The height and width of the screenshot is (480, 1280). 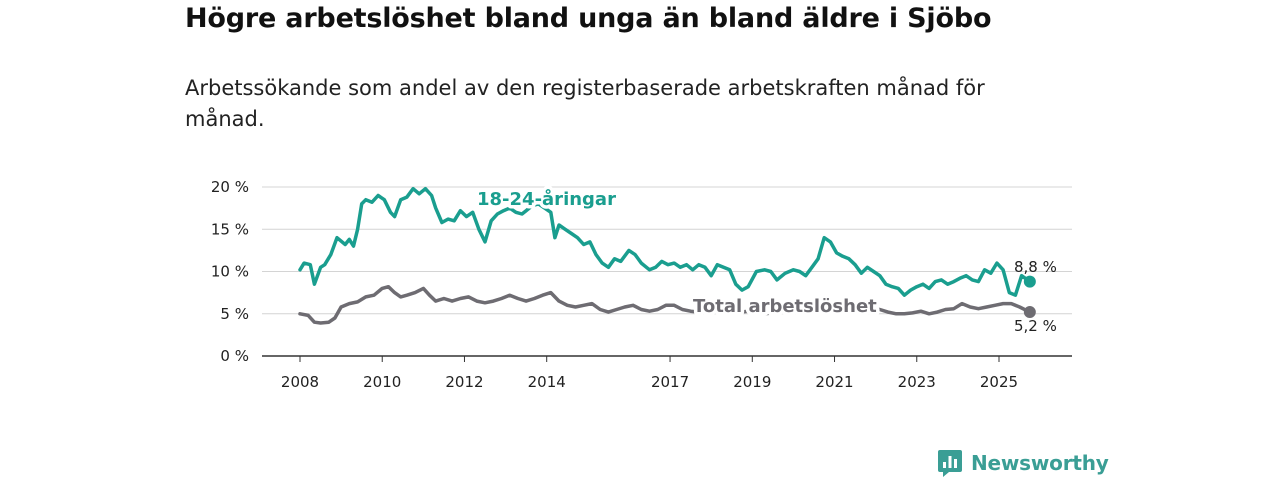 What do you see at coordinates (785, 306) in the screenshot?
I see `svg-text: Total arbetslöshet` at bounding box center [785, 306].